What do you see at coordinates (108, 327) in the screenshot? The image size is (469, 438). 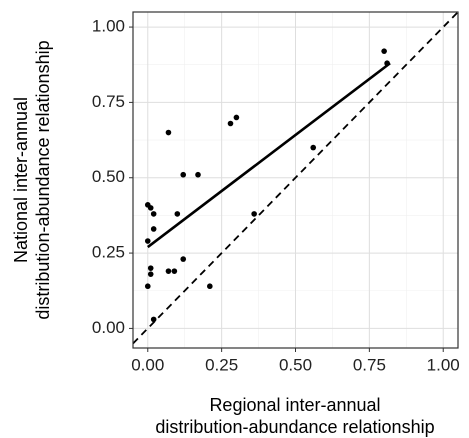 I see `y-tick-label: 0.00` at bounding box center [108, 327].